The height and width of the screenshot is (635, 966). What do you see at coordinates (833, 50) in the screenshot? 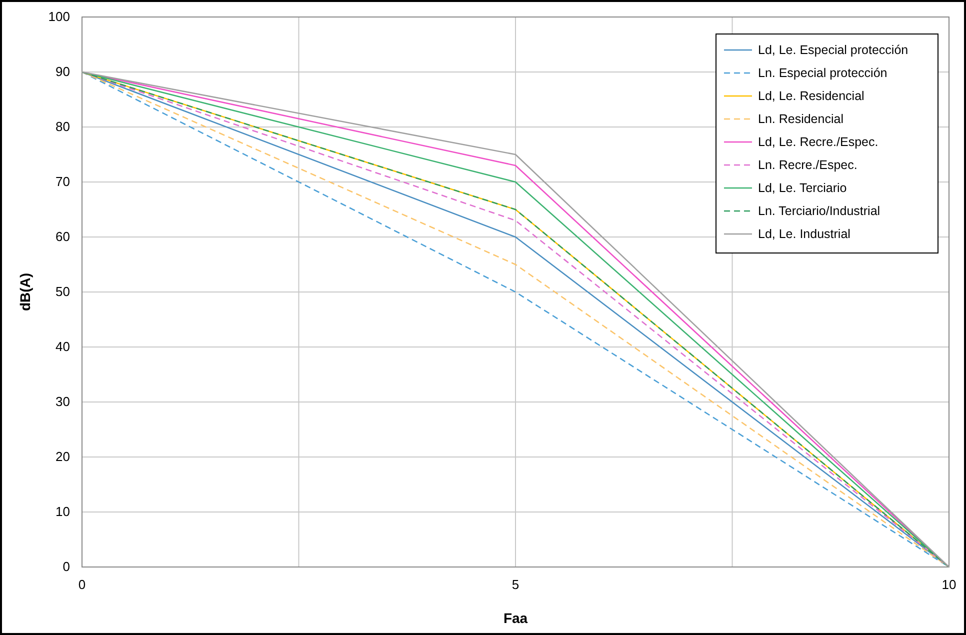
I see `legend-label: Ld, Le. Especial protección` at bounding box center [833, 50].